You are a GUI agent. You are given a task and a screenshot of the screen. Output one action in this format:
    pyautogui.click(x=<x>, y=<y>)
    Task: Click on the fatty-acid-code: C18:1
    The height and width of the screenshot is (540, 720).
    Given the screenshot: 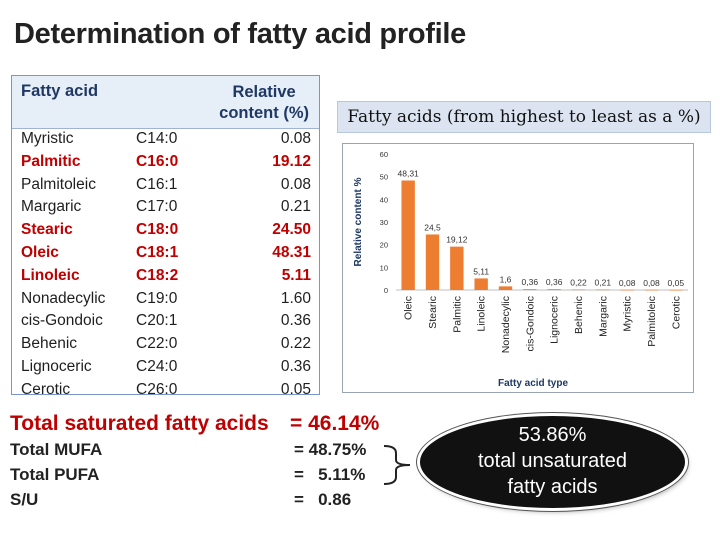 What is the action you would take?
    pyautogui.click(x=157, y=252)
    